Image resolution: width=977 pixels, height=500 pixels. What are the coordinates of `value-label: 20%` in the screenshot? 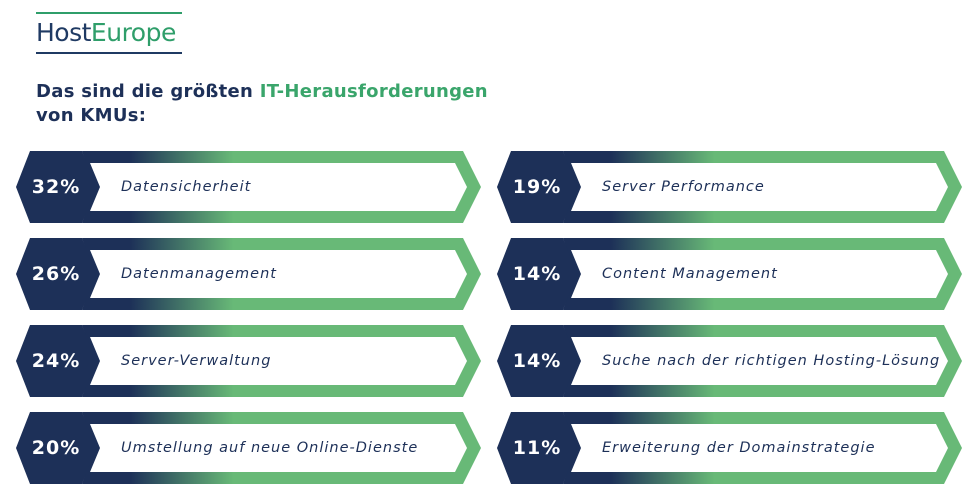 It's located at (56, 448).